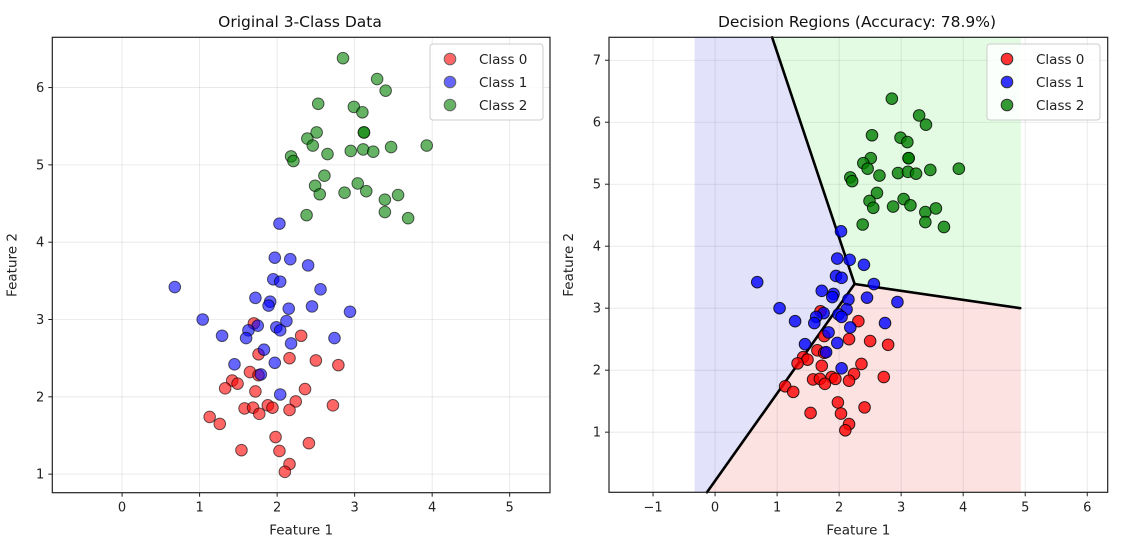 The height and width of the screenshot is (552, 1131). Describe the element at coordinates (857, 22) in the screenshot. I see `right-chart-title: Decision Regions (Accuracy: 78.9%)` at that location.